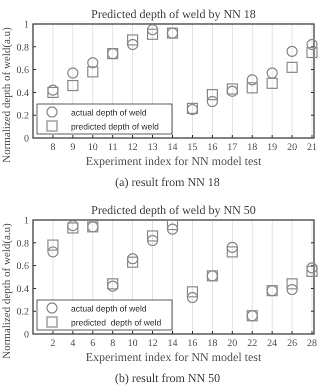 The height and width of the screenshot is (387, 320). What do you see at coordinates (167, 182) in the screenshot?
I see `text: (a) result from NN 18` at bounding box center [167, 182].